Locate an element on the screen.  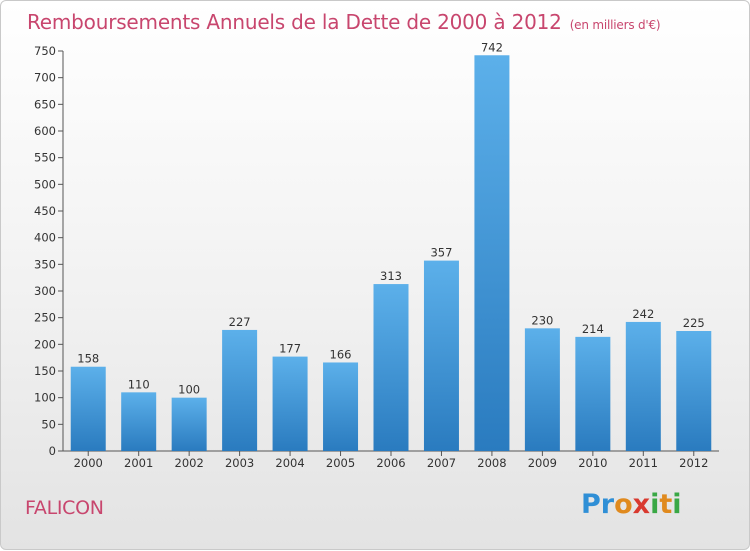
y-tick-label: 50 is located at coordinates (48, 424).